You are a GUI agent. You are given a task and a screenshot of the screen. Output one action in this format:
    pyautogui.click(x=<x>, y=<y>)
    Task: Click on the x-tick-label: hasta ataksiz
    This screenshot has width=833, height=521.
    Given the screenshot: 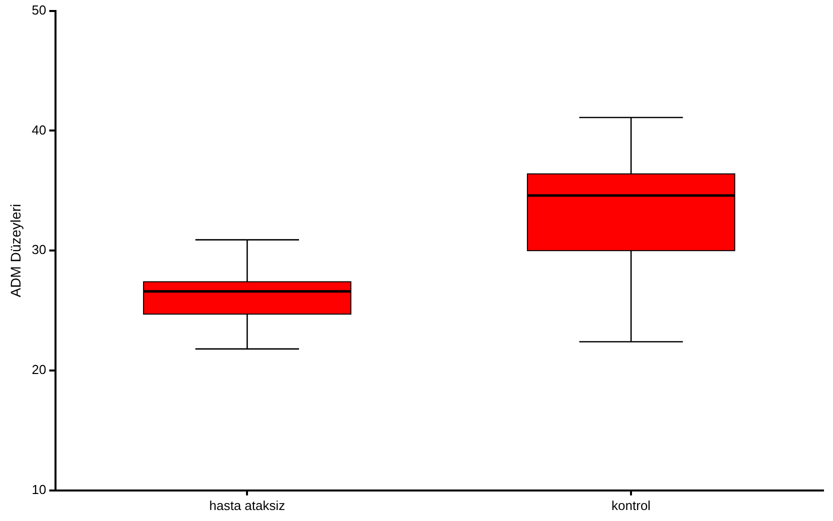 What is the action you would take?
    pyautogui.click(x=247, y=505)
    